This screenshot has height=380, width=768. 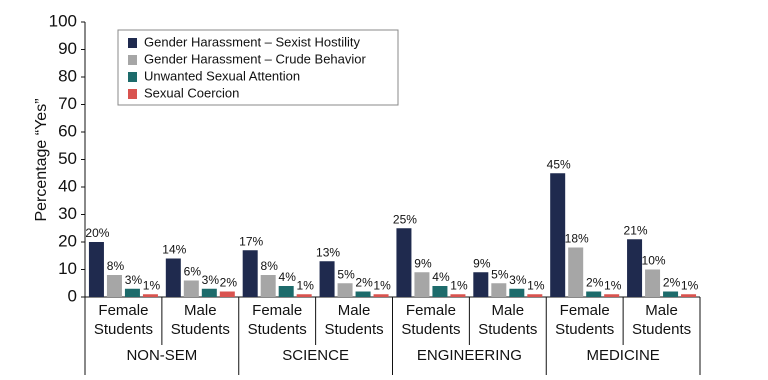 I want to click on value-label: 14%, so click(x=174, y=250).